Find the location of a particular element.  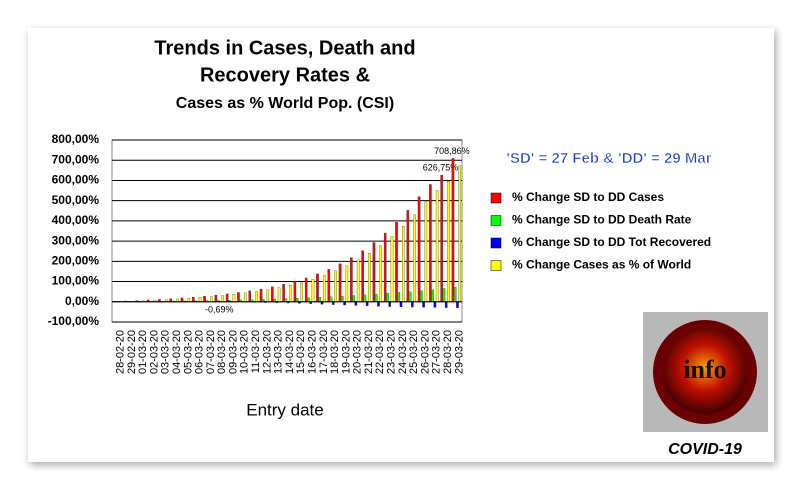

x-tick-label: 01-03-20 is located at coordinates (143, 352).